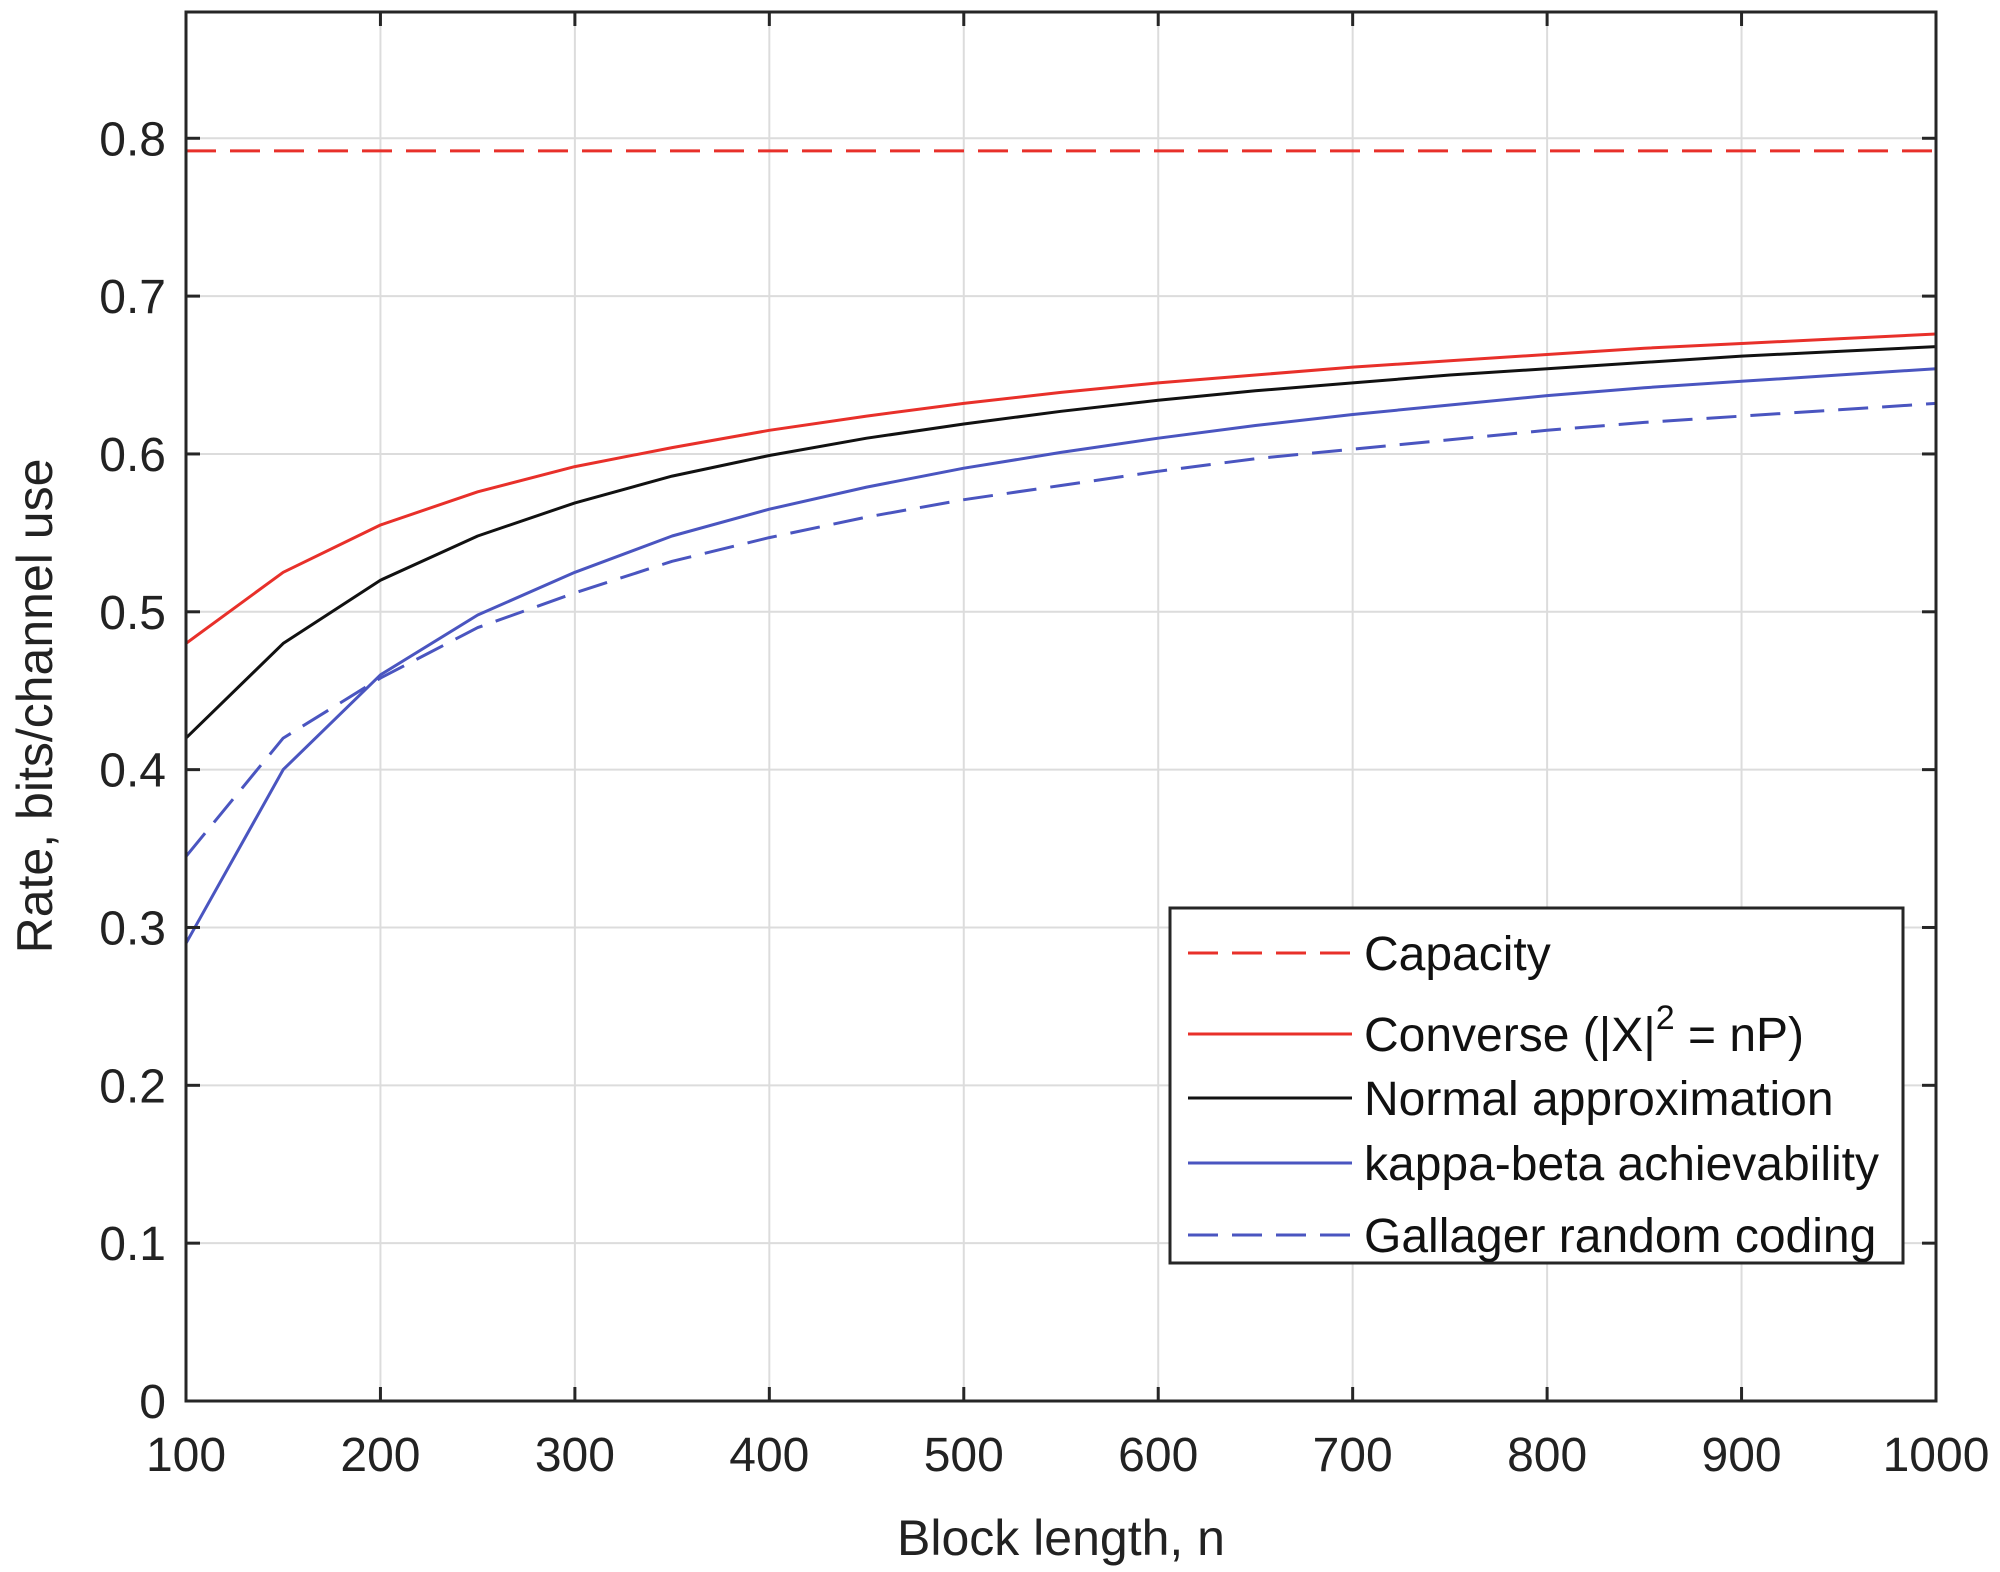  What do you see at coordinates (1599, 1099) in the screenshot?
I see `legend-label-2: Normal approximation` at bounding box center [1599, 1099].